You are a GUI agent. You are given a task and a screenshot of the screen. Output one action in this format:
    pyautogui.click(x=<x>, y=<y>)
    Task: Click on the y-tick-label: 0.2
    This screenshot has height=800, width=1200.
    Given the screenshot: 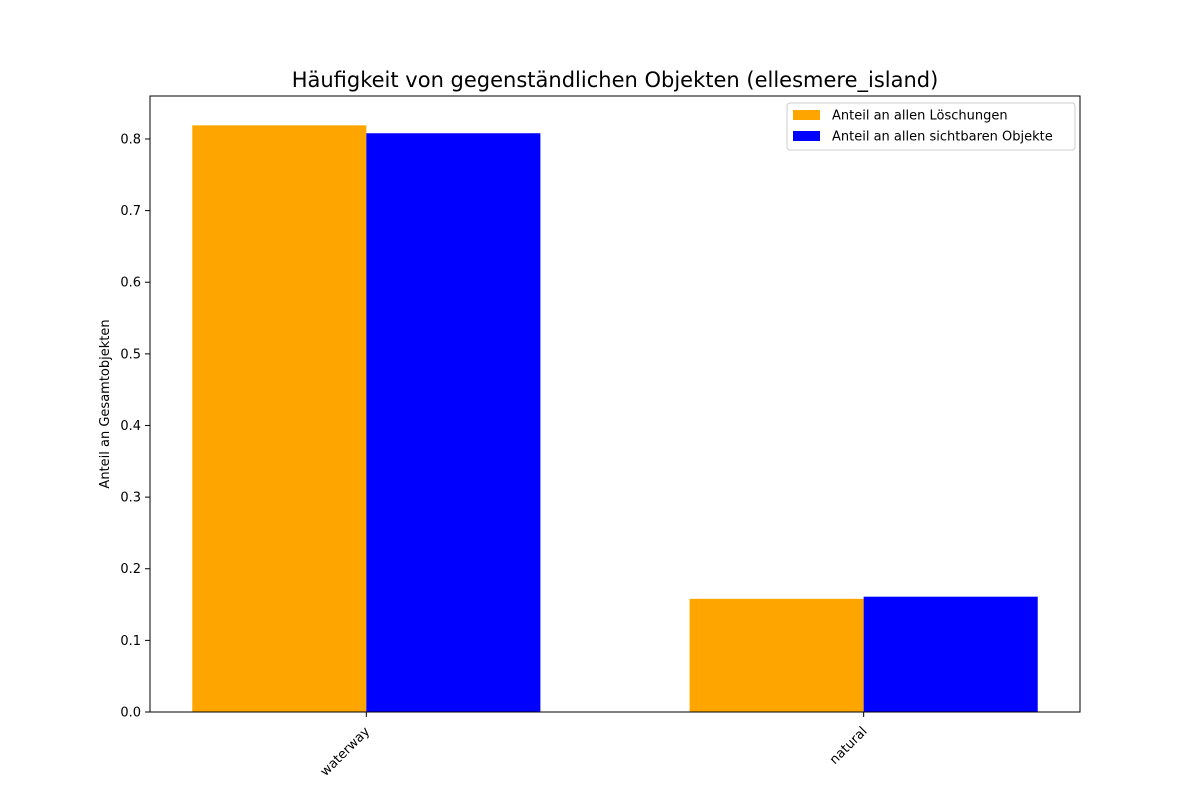 What is the action you would take?
    pyautogui.click(x=130, y=569)
    